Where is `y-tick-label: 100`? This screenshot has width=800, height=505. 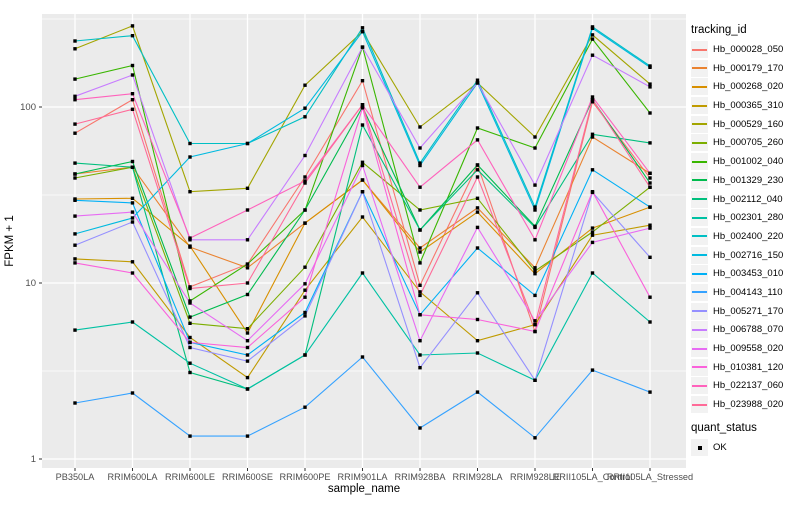 y-tick-label: 100 is located at coordinates (28, 107).